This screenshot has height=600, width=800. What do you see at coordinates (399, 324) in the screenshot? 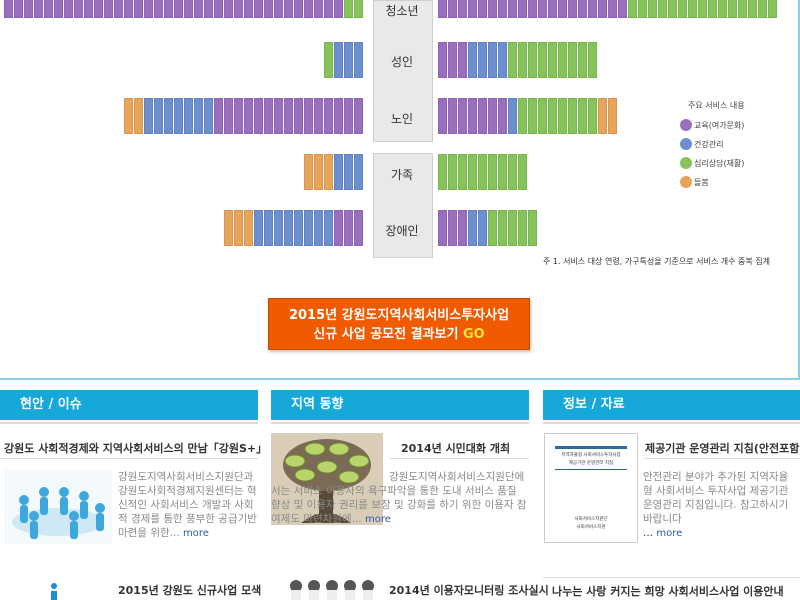
I see `contest-results-button: 2015년 강원도지역사회서비스투자사업 신규 사업 공모전 결과보기 GO` at bounding box center [399, 324].